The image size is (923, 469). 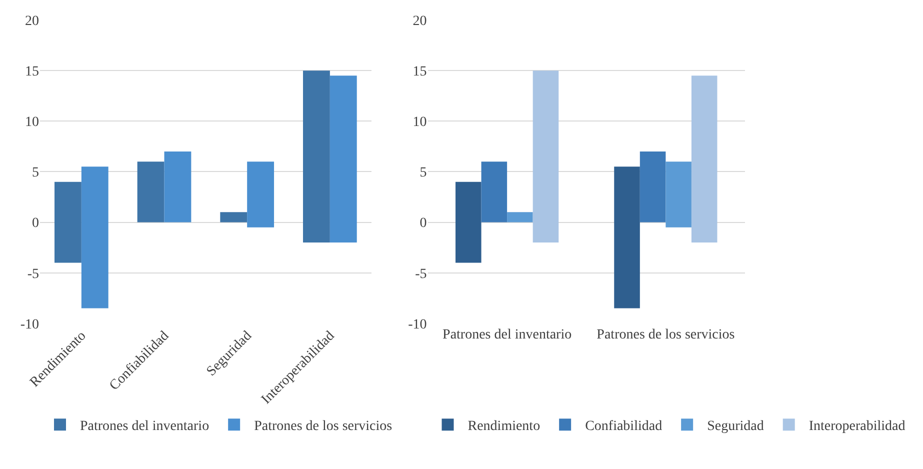 What do you see at coordinates (665, 334) in the screenshot?
I see `x-tick-label: Patrones de los servicios` at bounding box center [665, 334].